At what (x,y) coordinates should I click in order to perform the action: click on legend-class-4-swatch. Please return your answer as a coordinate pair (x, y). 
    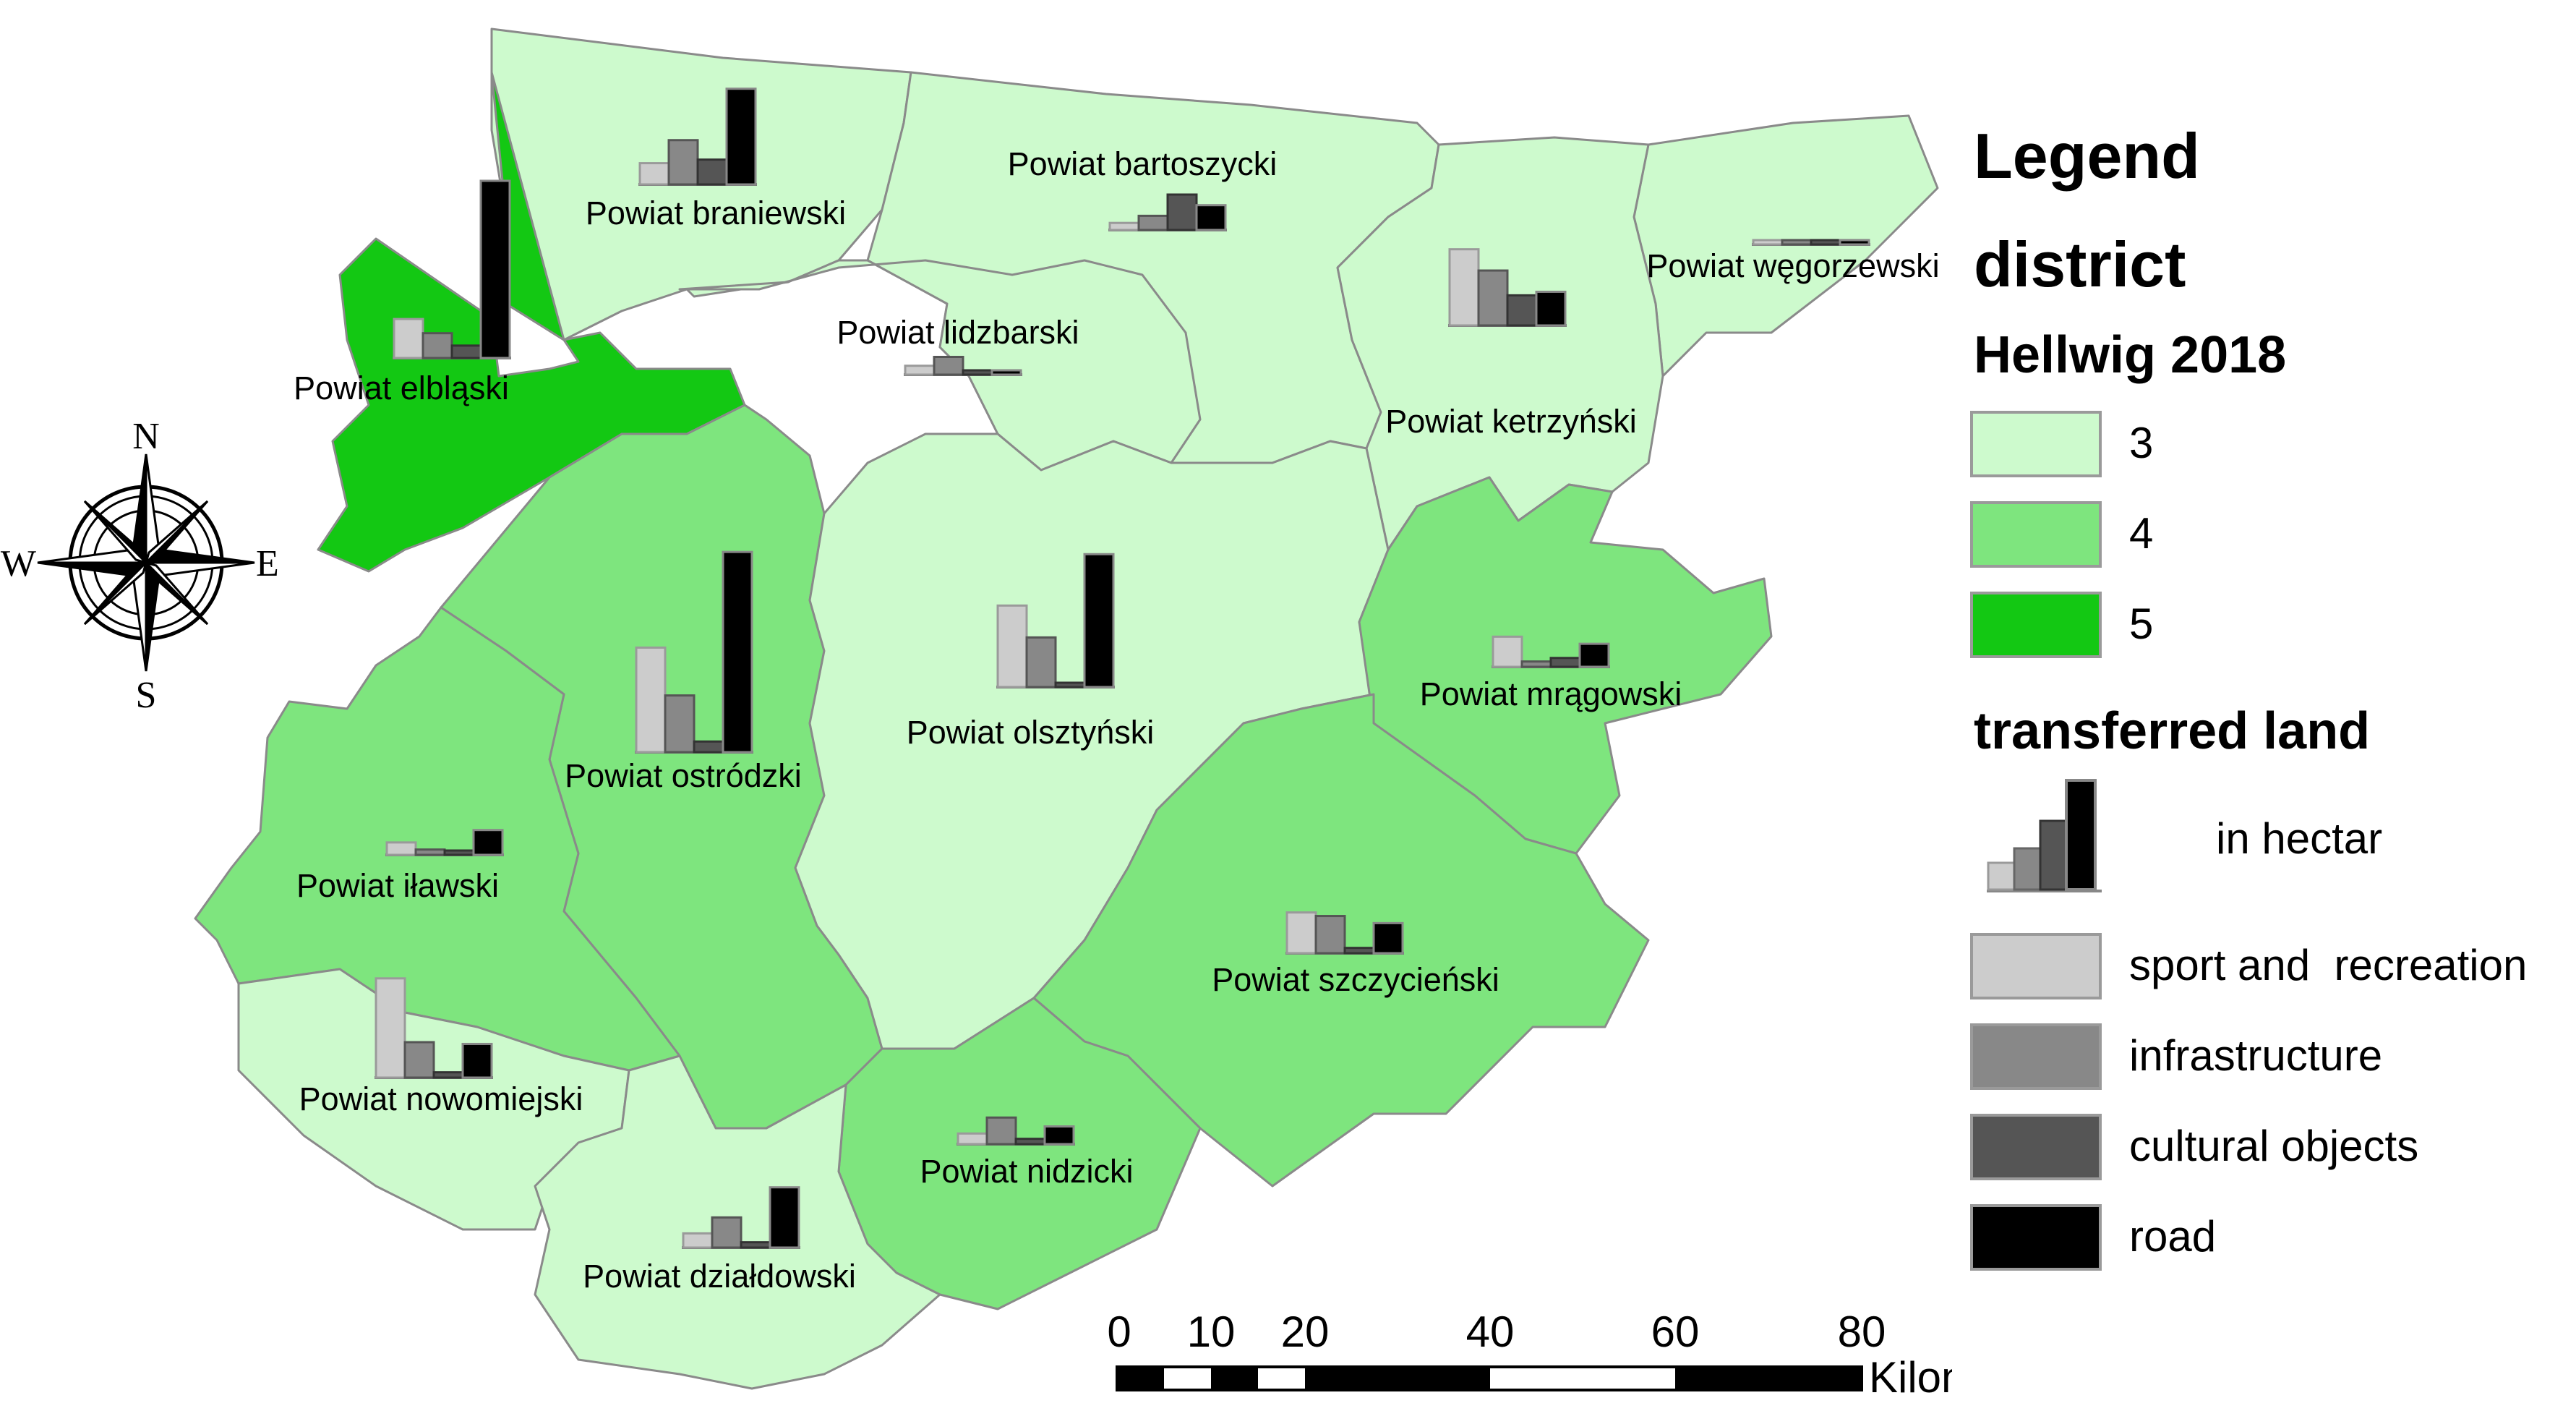
    Looking at the image, I should click on (2036, 534).